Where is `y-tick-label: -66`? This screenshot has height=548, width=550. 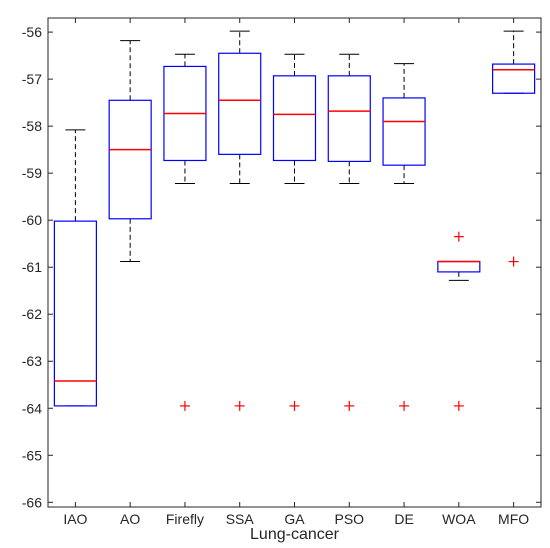
y-tick-label: -66 is located at coordinates (32, 502).